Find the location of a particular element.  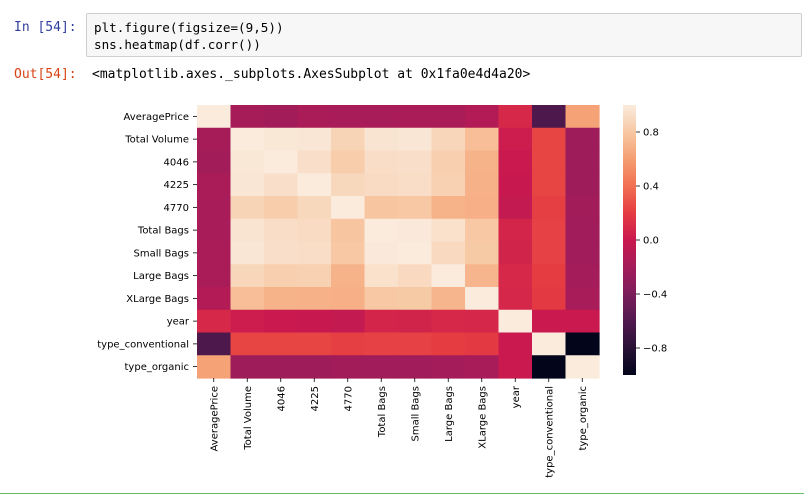

row-label: Total Bags is located at coordinates (163, 231).